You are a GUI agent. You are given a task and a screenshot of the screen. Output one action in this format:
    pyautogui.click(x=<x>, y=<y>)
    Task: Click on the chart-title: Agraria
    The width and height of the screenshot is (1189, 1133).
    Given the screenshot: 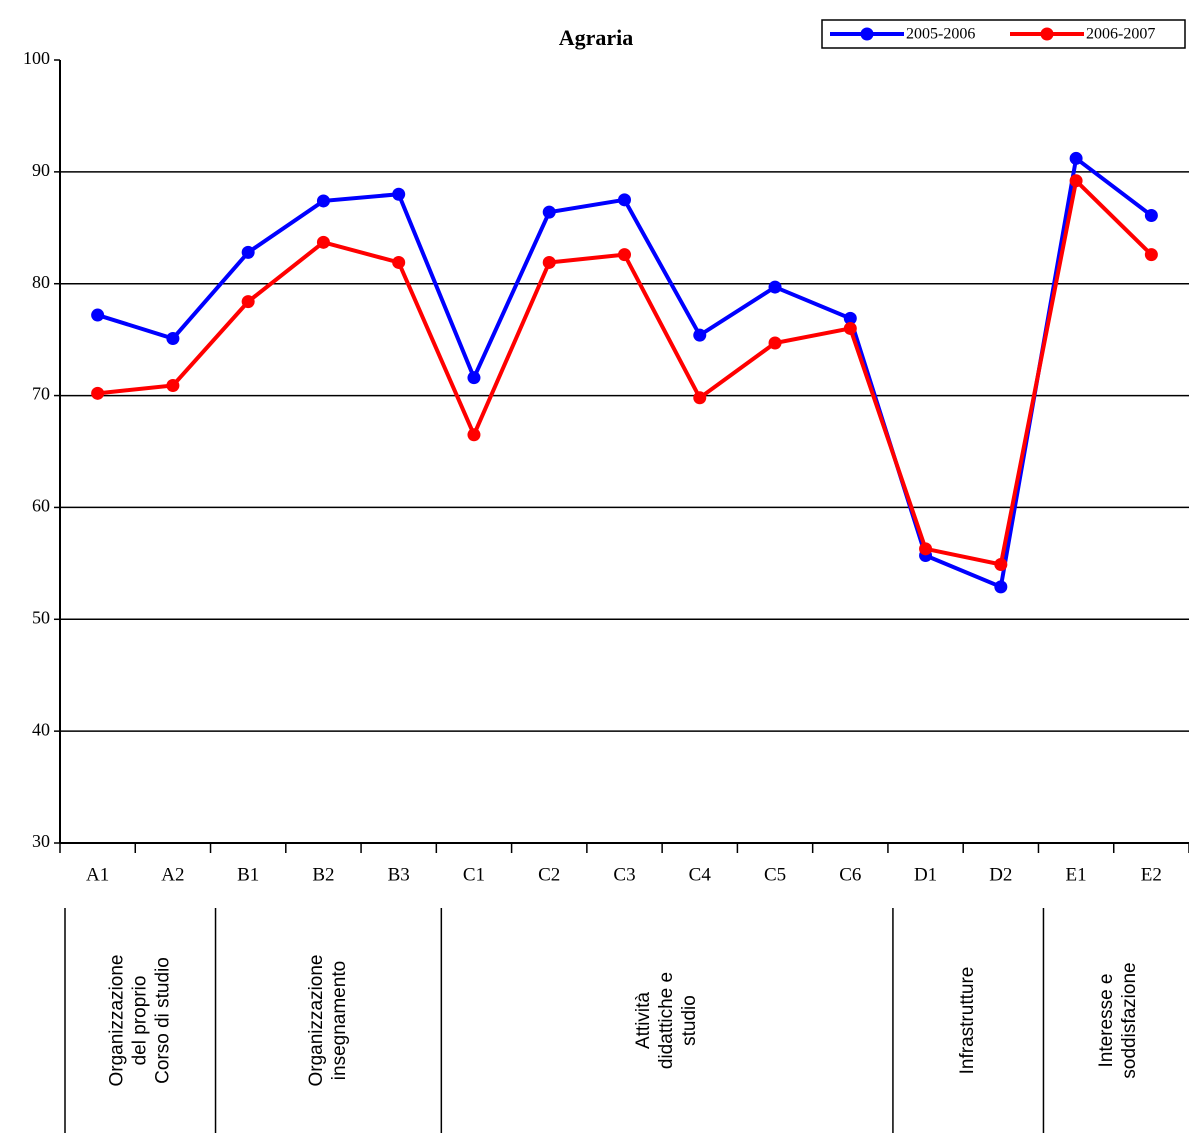 What is the action you would take?
    pyautogui.click(x=596, y=37)
    